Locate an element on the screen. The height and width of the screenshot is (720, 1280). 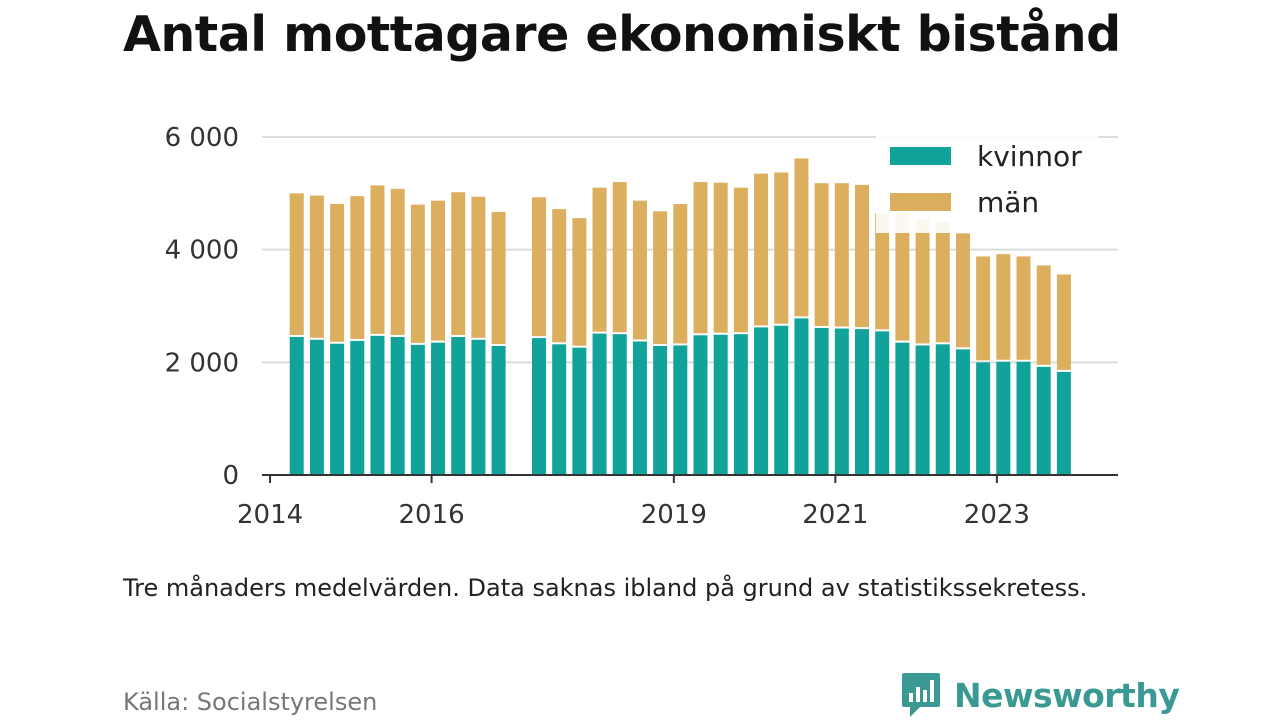
x-tick-label: 2014 is located at coordinates (270, 515).